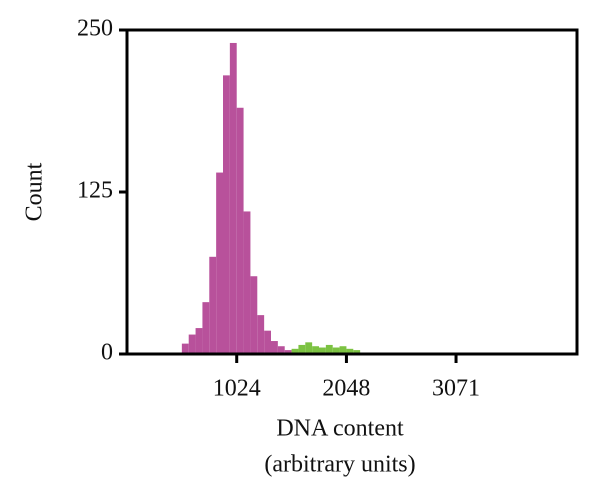 The height and width of the screenshot is (504, 600). Describe the element at coordinates (107, 353) in the screenshot. I see `y-tick-label: 0` at that location.